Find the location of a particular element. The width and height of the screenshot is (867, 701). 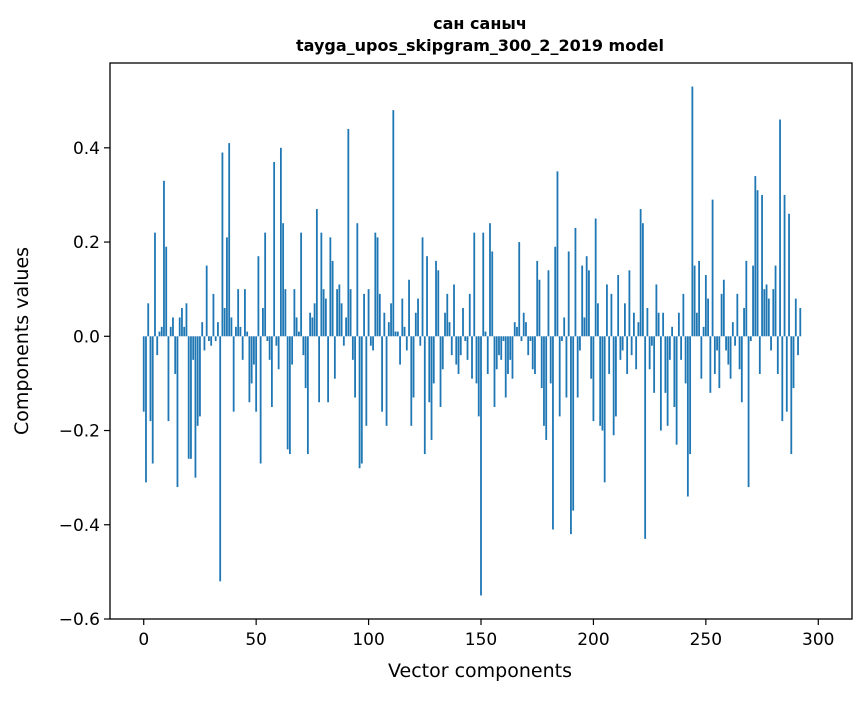

x-axis-label: Vector components is located at coordinates (480, 671).